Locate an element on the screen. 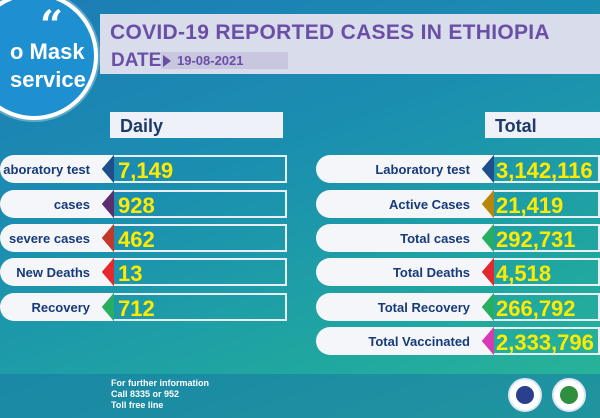  date-label: DATE is located at coordinates (136, 60).